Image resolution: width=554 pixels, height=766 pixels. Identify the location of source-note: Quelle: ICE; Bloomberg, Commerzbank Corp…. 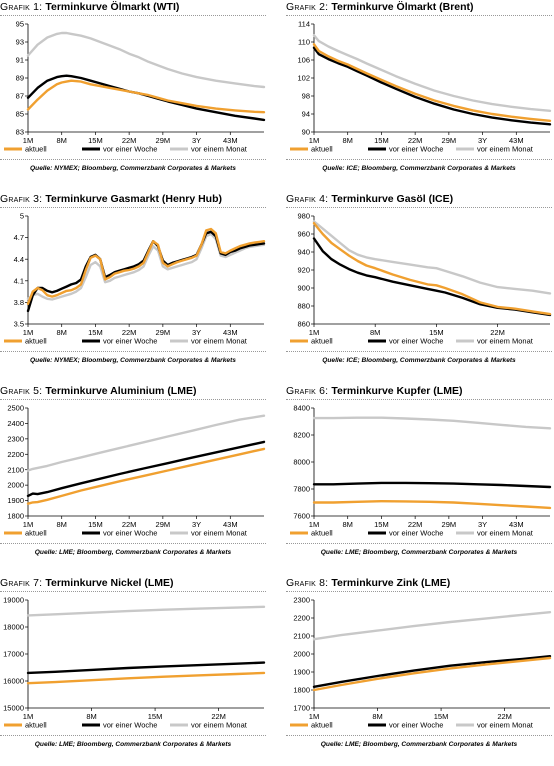
(419, 168).